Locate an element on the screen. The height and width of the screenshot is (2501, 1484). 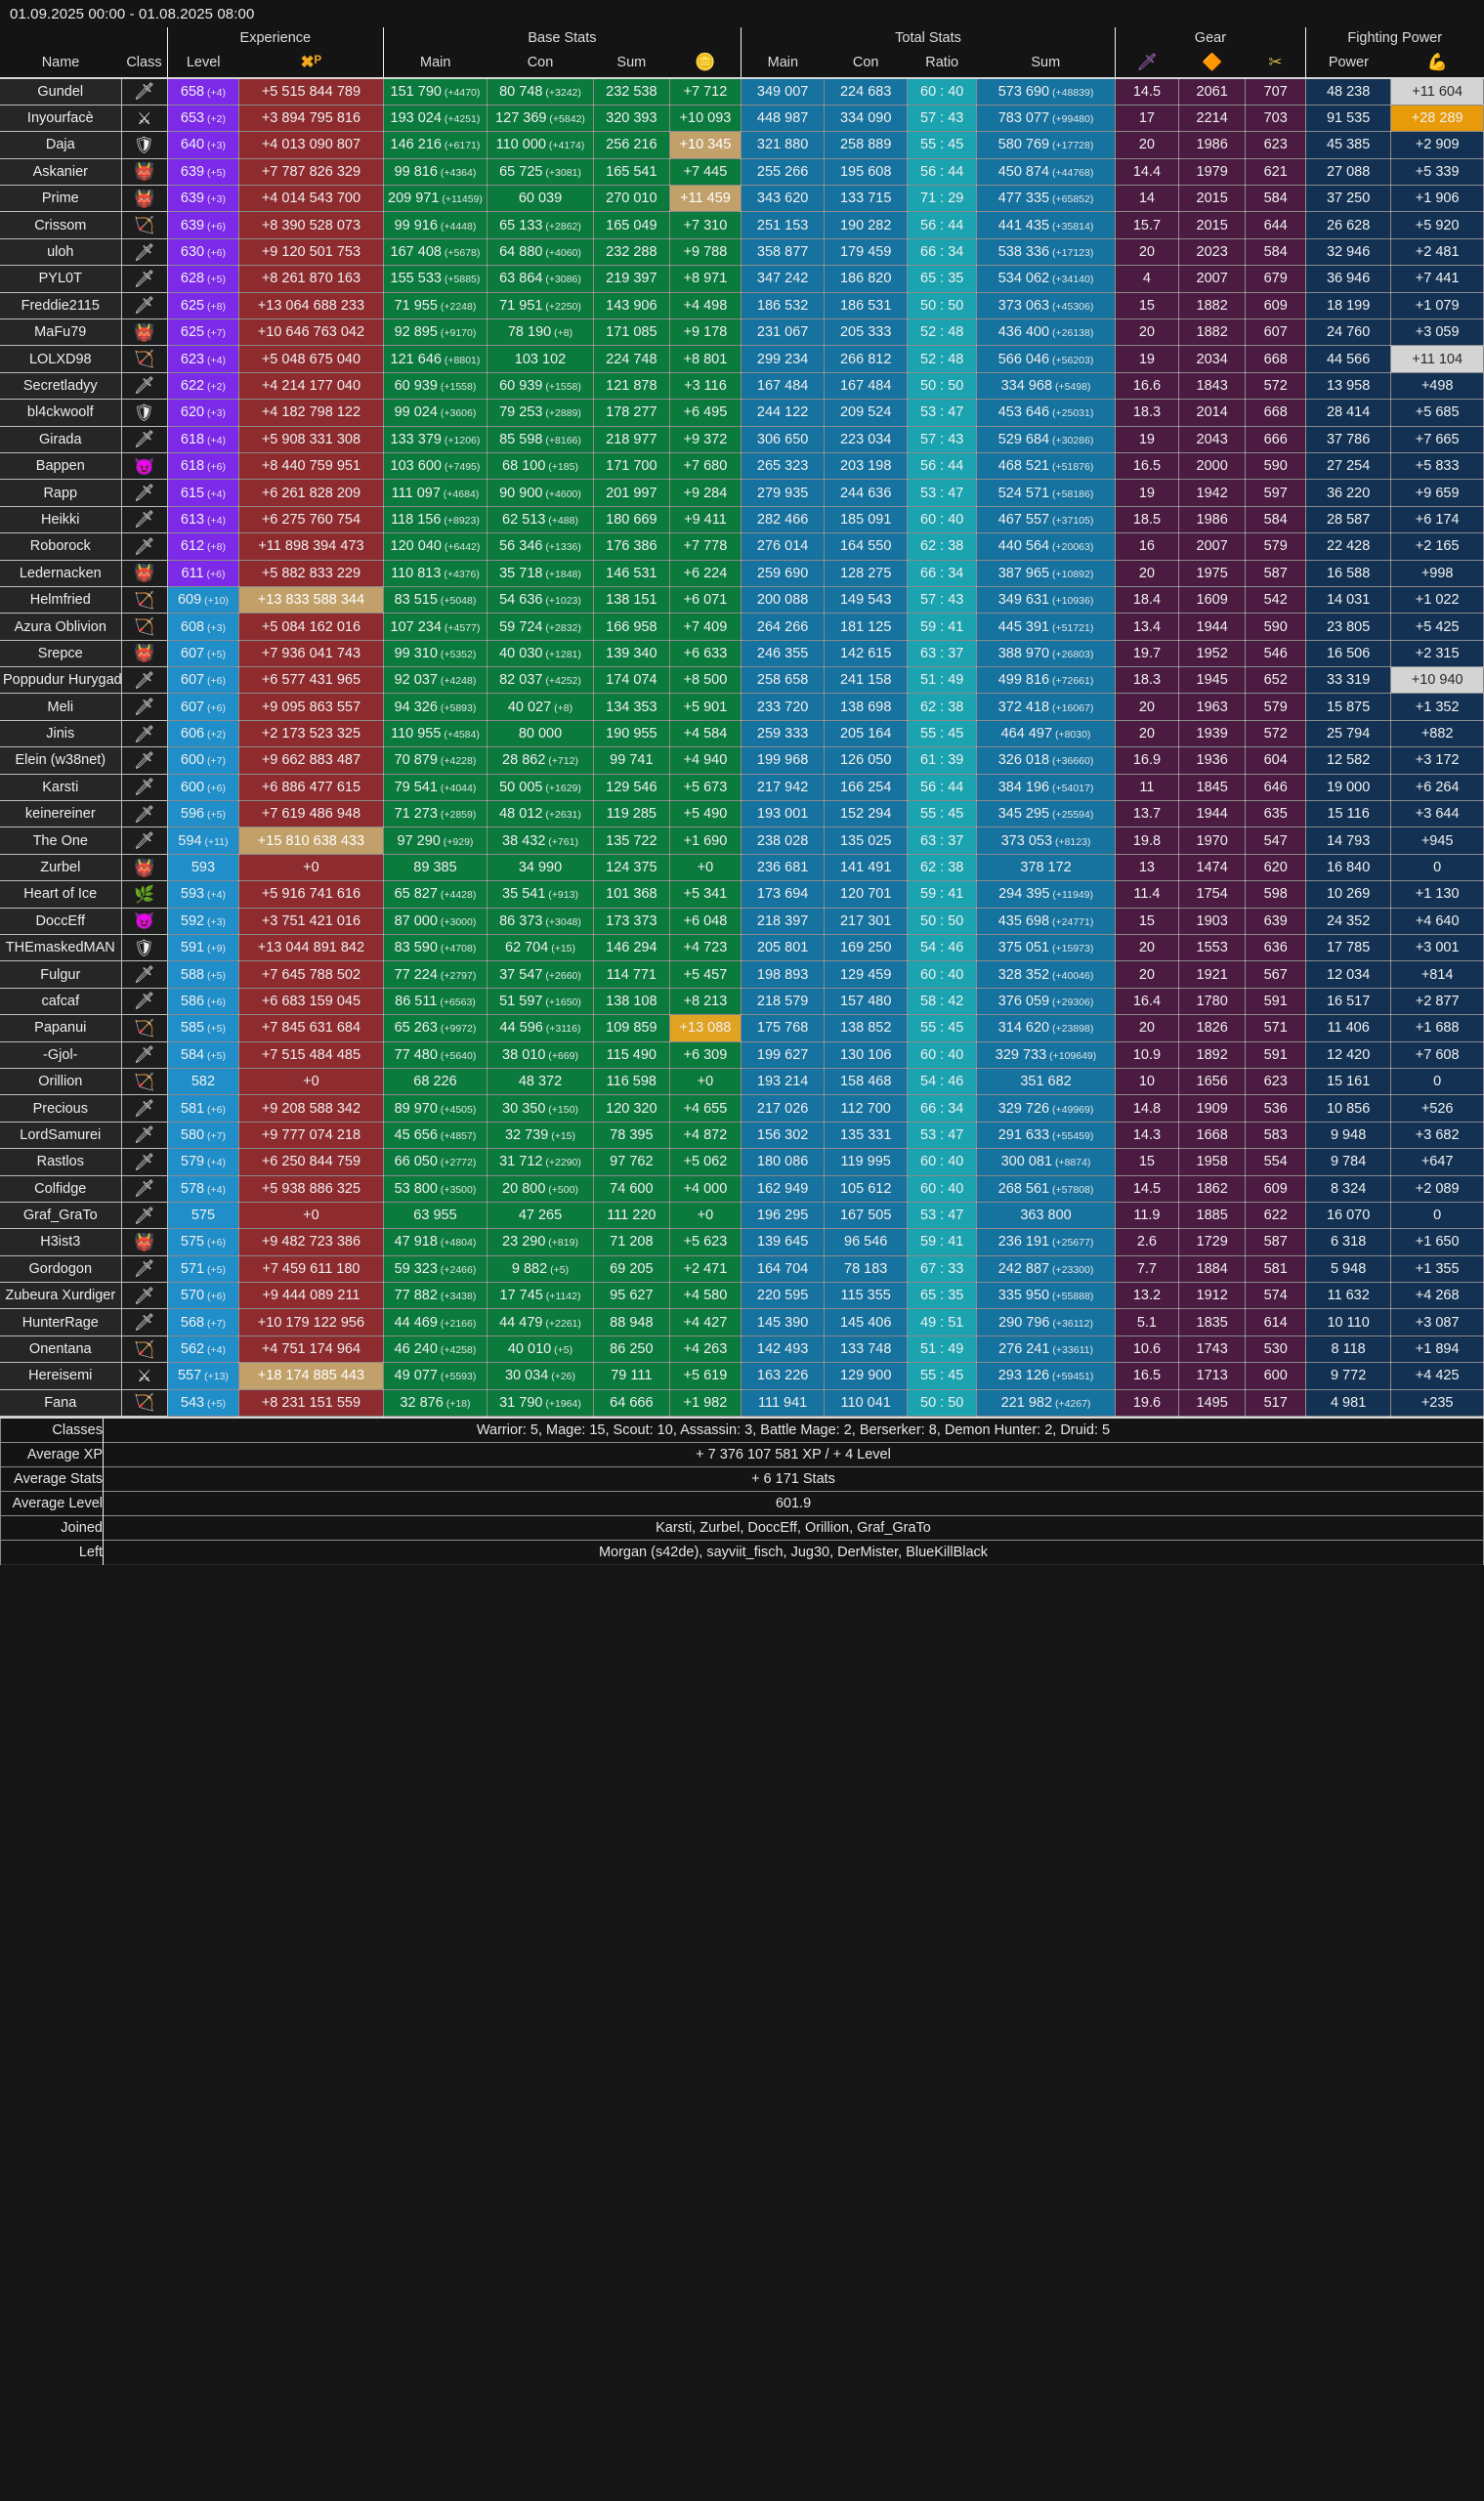
base-main-value: 65 263 (+9972) is located at coordinates (435, 1028).